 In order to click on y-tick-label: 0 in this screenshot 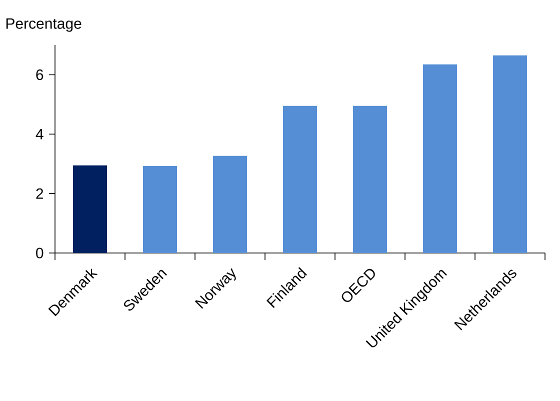, I will do `click(40, 253)`.